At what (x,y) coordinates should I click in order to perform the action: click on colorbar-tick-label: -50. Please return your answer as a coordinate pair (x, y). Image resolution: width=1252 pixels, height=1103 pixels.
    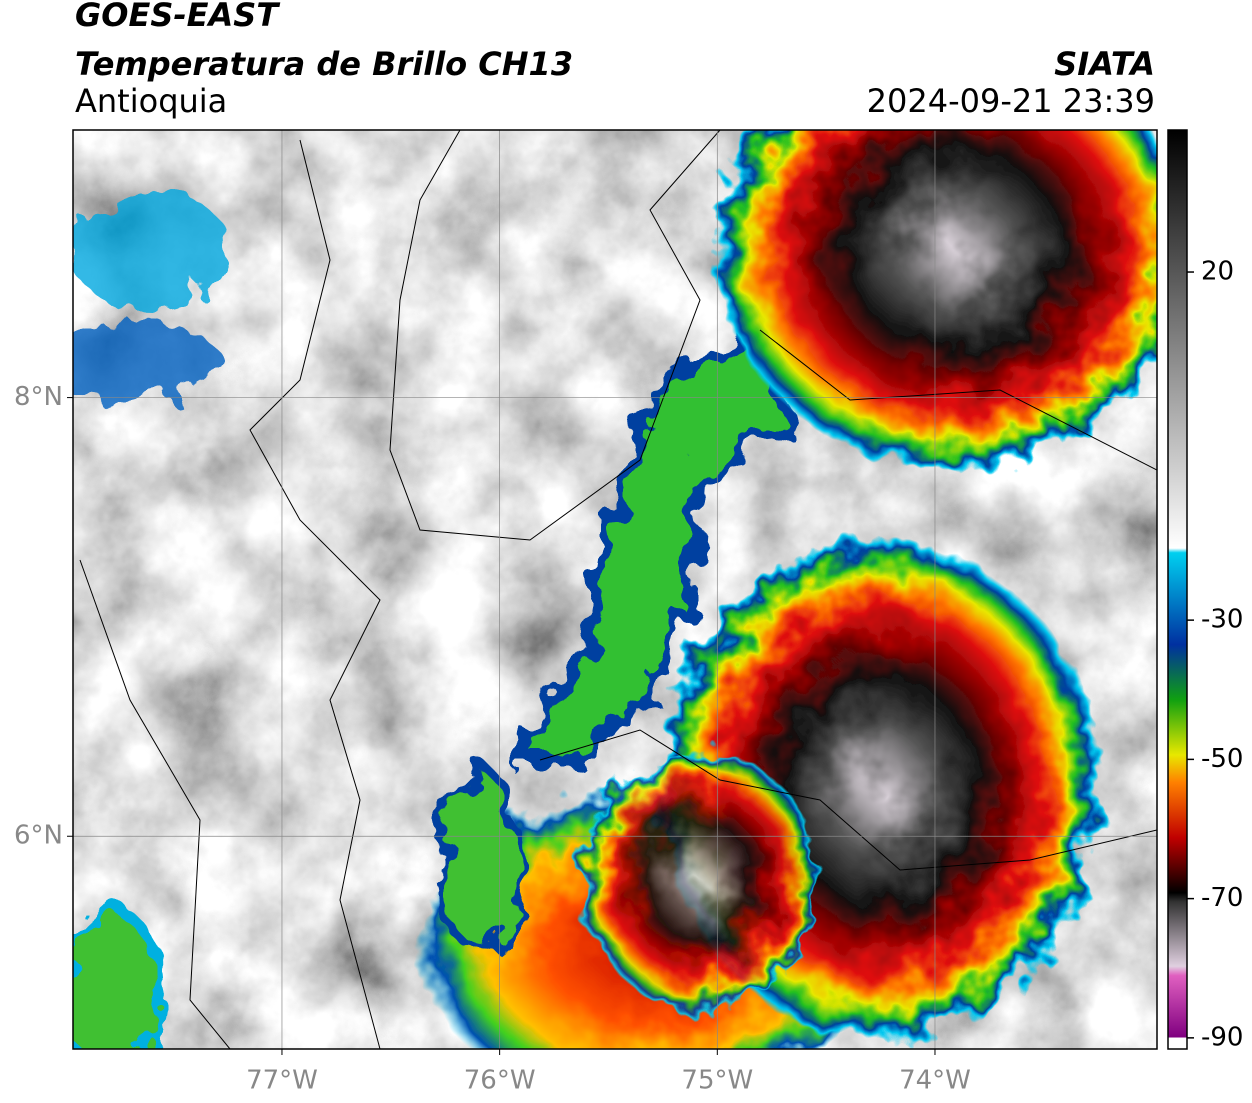
    Looking at the image, I should click on (1222, 759).